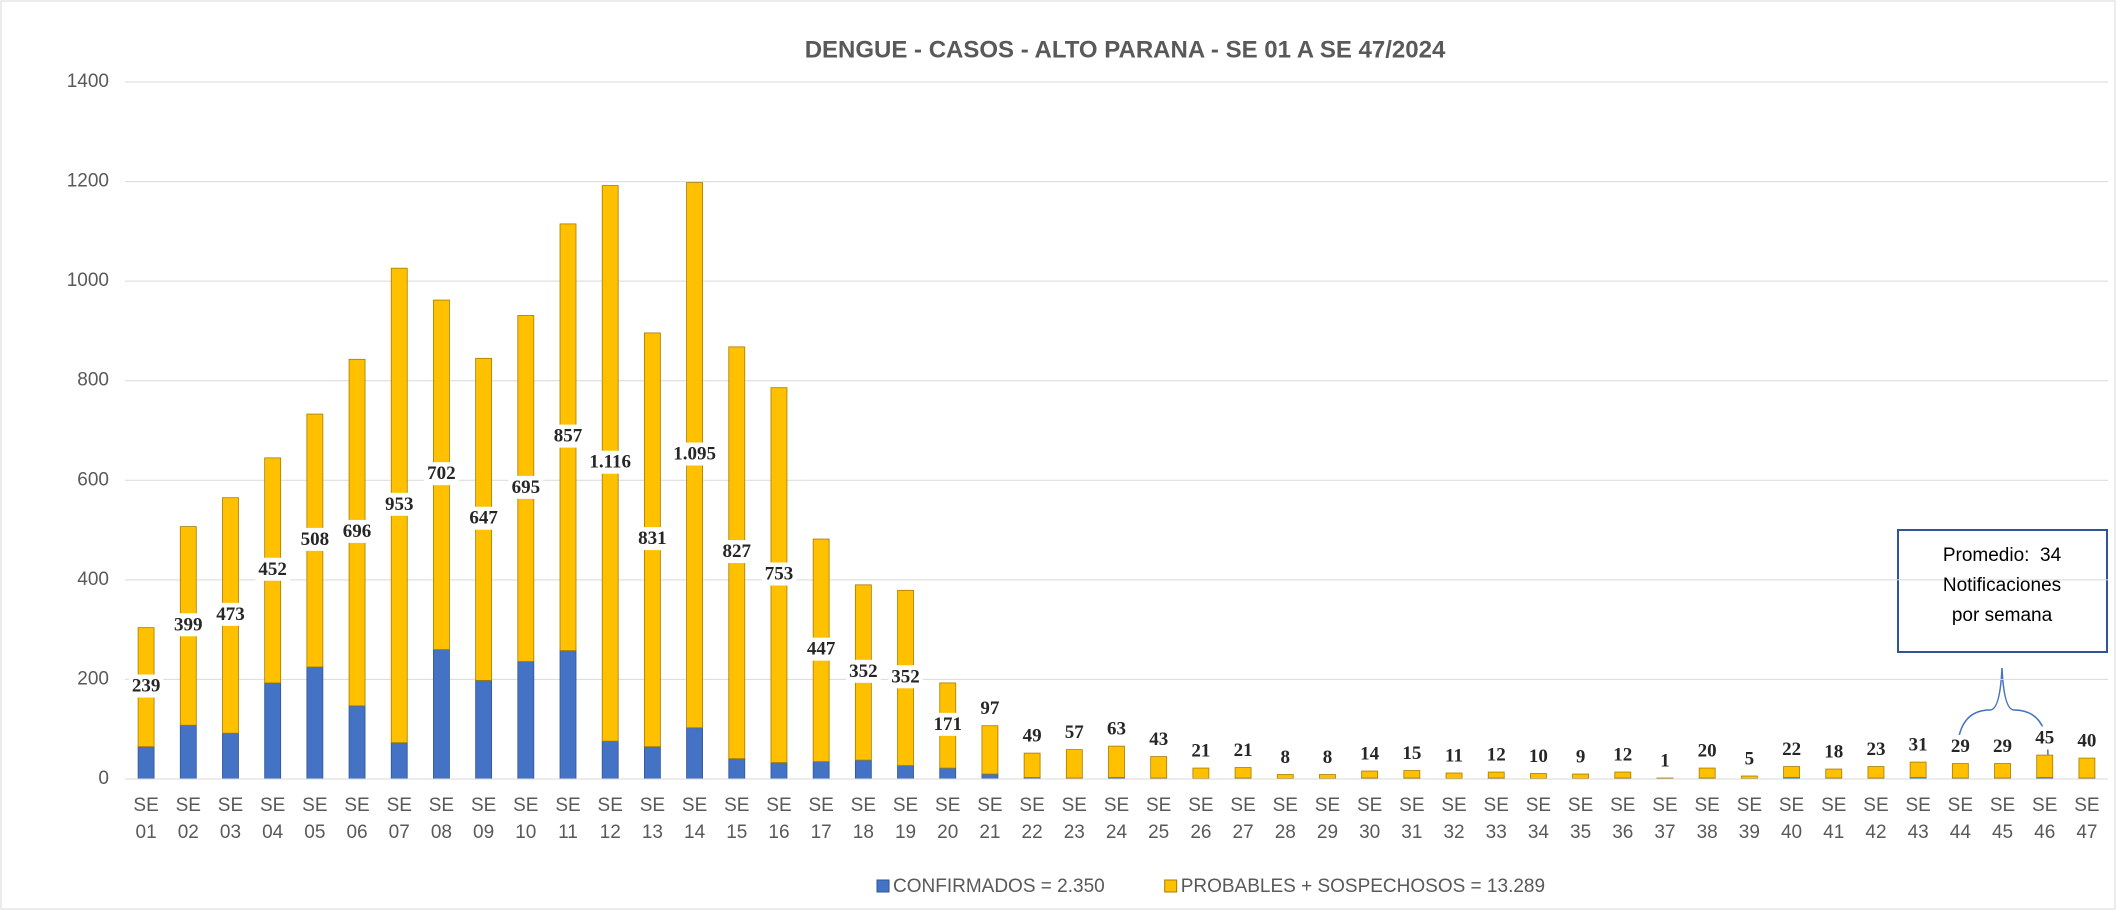 The image size is (2116, 910). What do you see at coordinates (314, 819) in the screenshot?
I see `x-tick-label: SE 05` at bounding box center [314, 819].